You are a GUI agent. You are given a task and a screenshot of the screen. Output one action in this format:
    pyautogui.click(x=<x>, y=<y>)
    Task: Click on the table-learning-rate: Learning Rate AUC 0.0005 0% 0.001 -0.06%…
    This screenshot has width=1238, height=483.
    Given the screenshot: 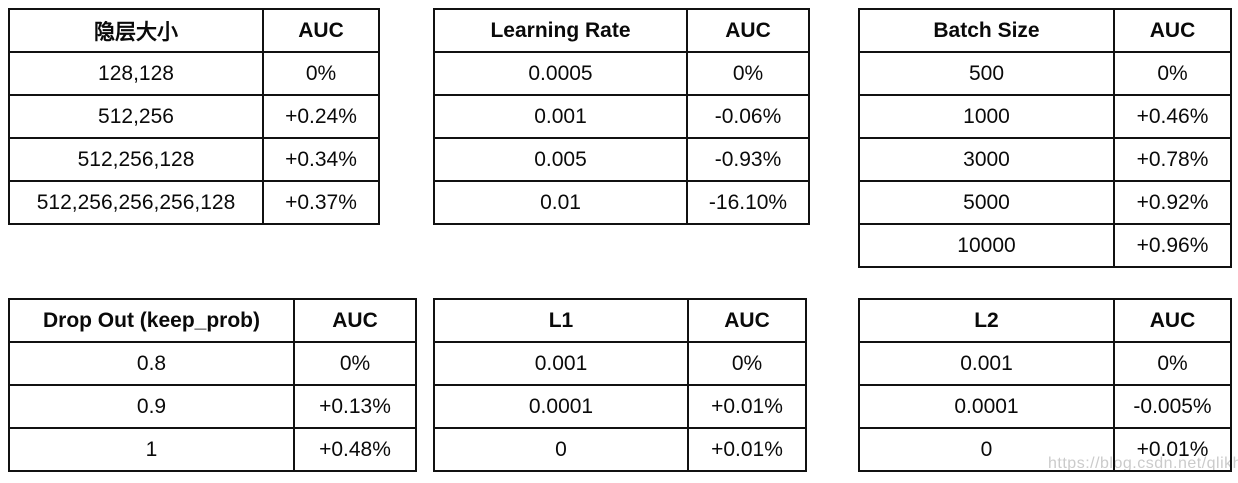 What is the action you would take?
    pyautogui.click(x=621, y=116)
    